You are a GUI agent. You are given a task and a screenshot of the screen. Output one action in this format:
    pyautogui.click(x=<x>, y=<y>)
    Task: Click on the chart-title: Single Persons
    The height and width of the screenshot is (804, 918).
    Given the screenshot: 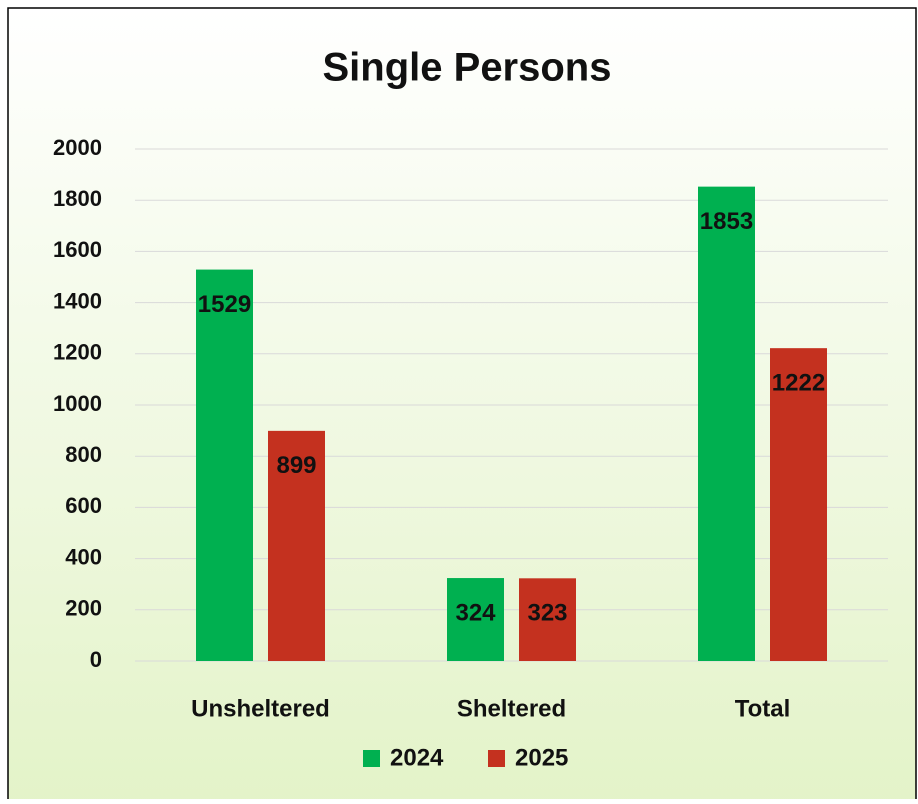 What is the action you would take?
    pyautogui.click(x=467, y=68)
    